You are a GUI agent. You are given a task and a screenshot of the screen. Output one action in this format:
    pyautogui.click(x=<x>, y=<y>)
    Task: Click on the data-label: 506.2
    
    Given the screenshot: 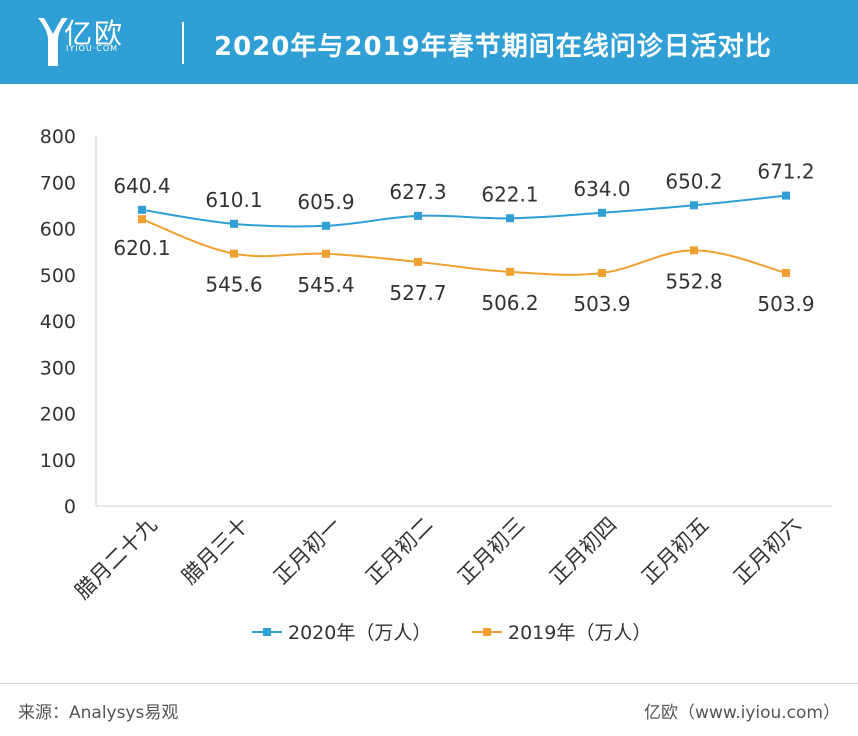 What is the action you would take?
    pyautogui.click(x=509, y=303)
    